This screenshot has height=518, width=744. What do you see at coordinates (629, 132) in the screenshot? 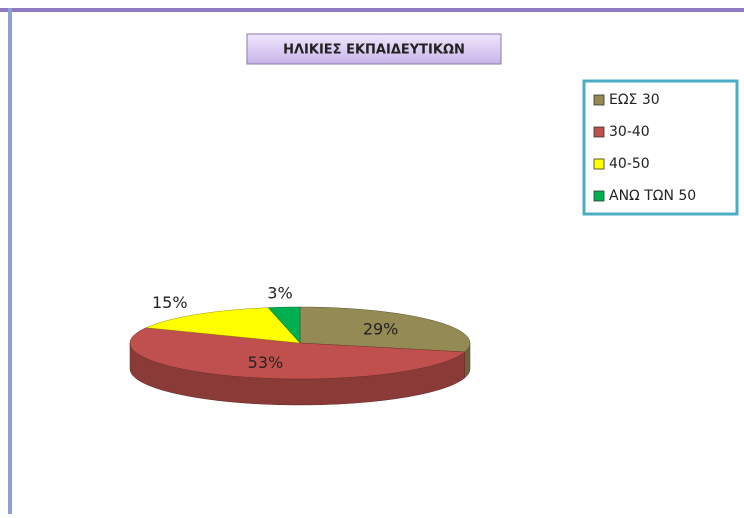
I see `legend-label: 30-40` at bounding box center [629, 132].